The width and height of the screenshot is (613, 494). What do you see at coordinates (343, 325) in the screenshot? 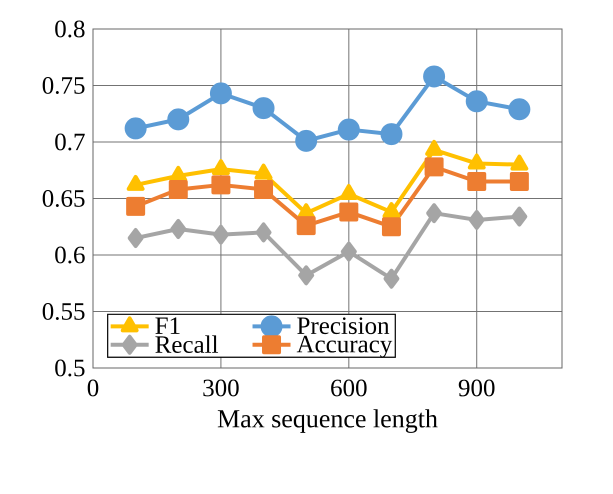
I see `legend-label: Precision` at bounding box center [343, 325].